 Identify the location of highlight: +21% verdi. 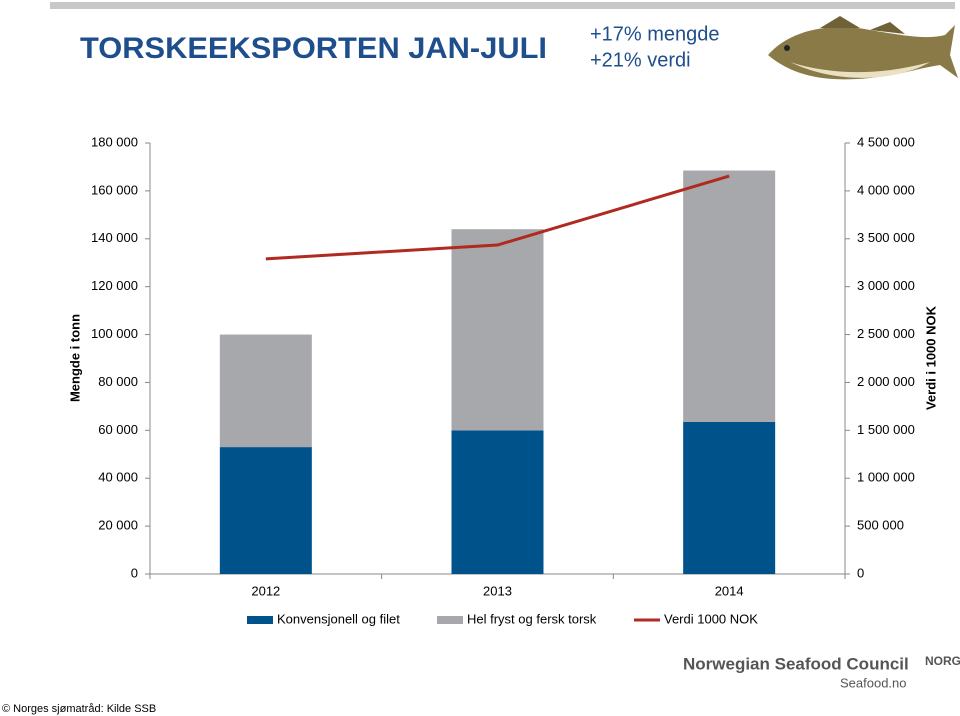
(640, 60).